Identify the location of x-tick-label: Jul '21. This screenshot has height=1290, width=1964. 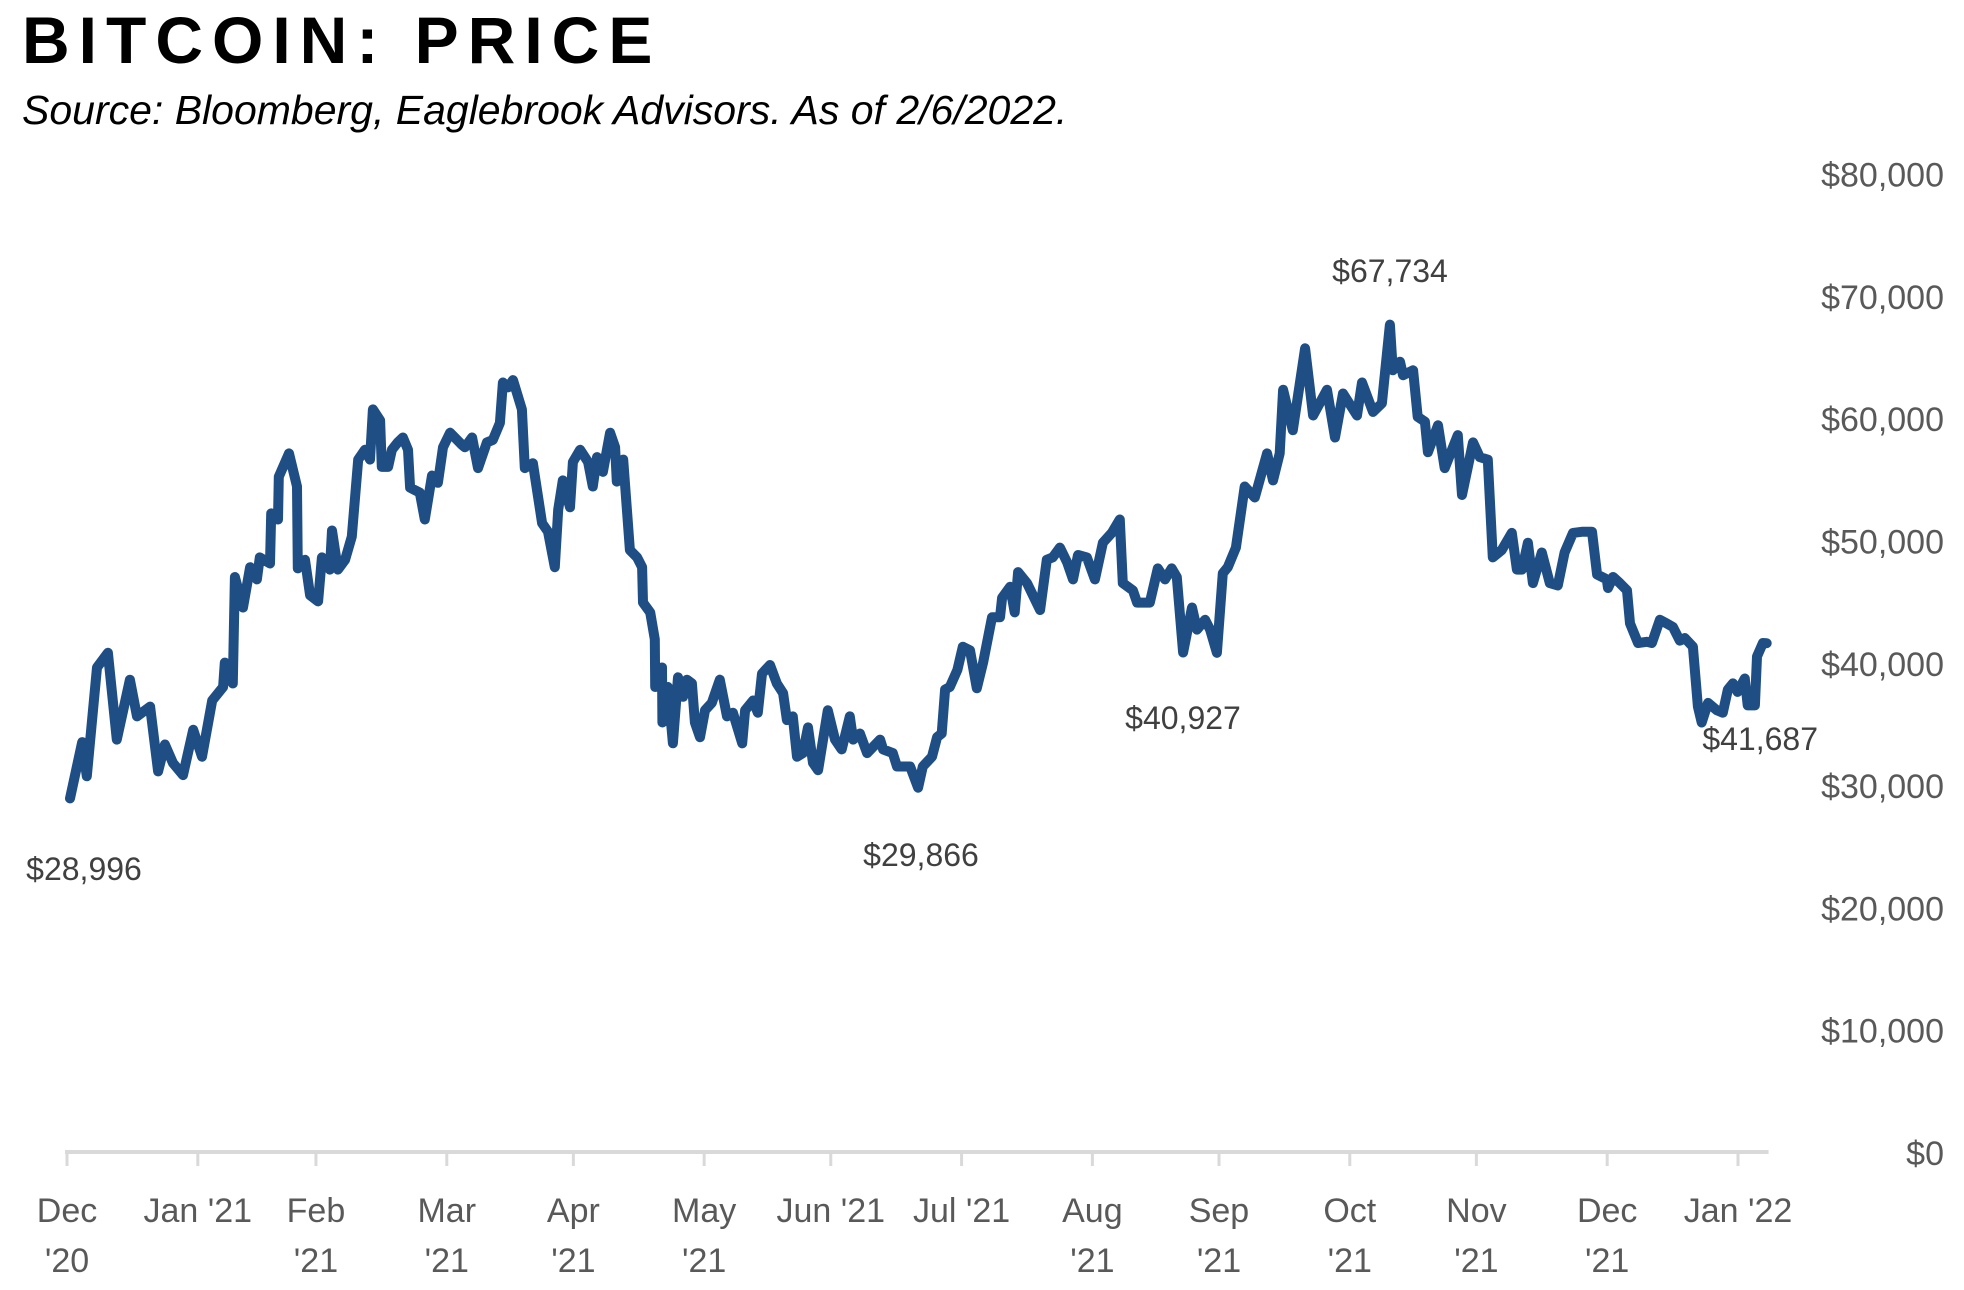
(961, 1211).